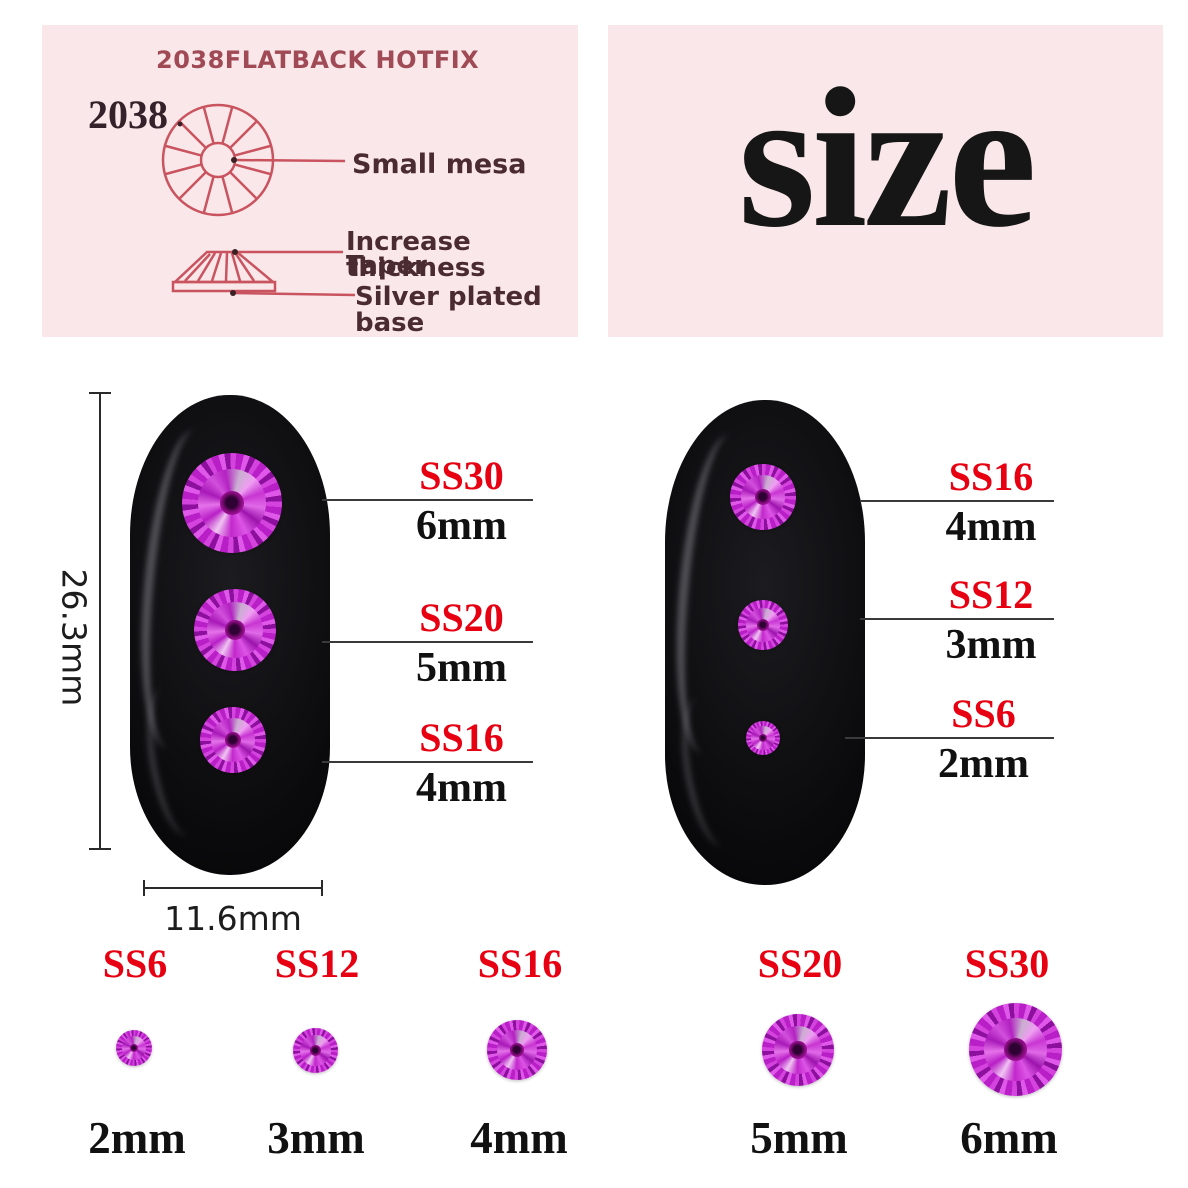  Describe the element at coordinates (134, 1048) in the screenshot. I see `row-stone-ss6` at that location.